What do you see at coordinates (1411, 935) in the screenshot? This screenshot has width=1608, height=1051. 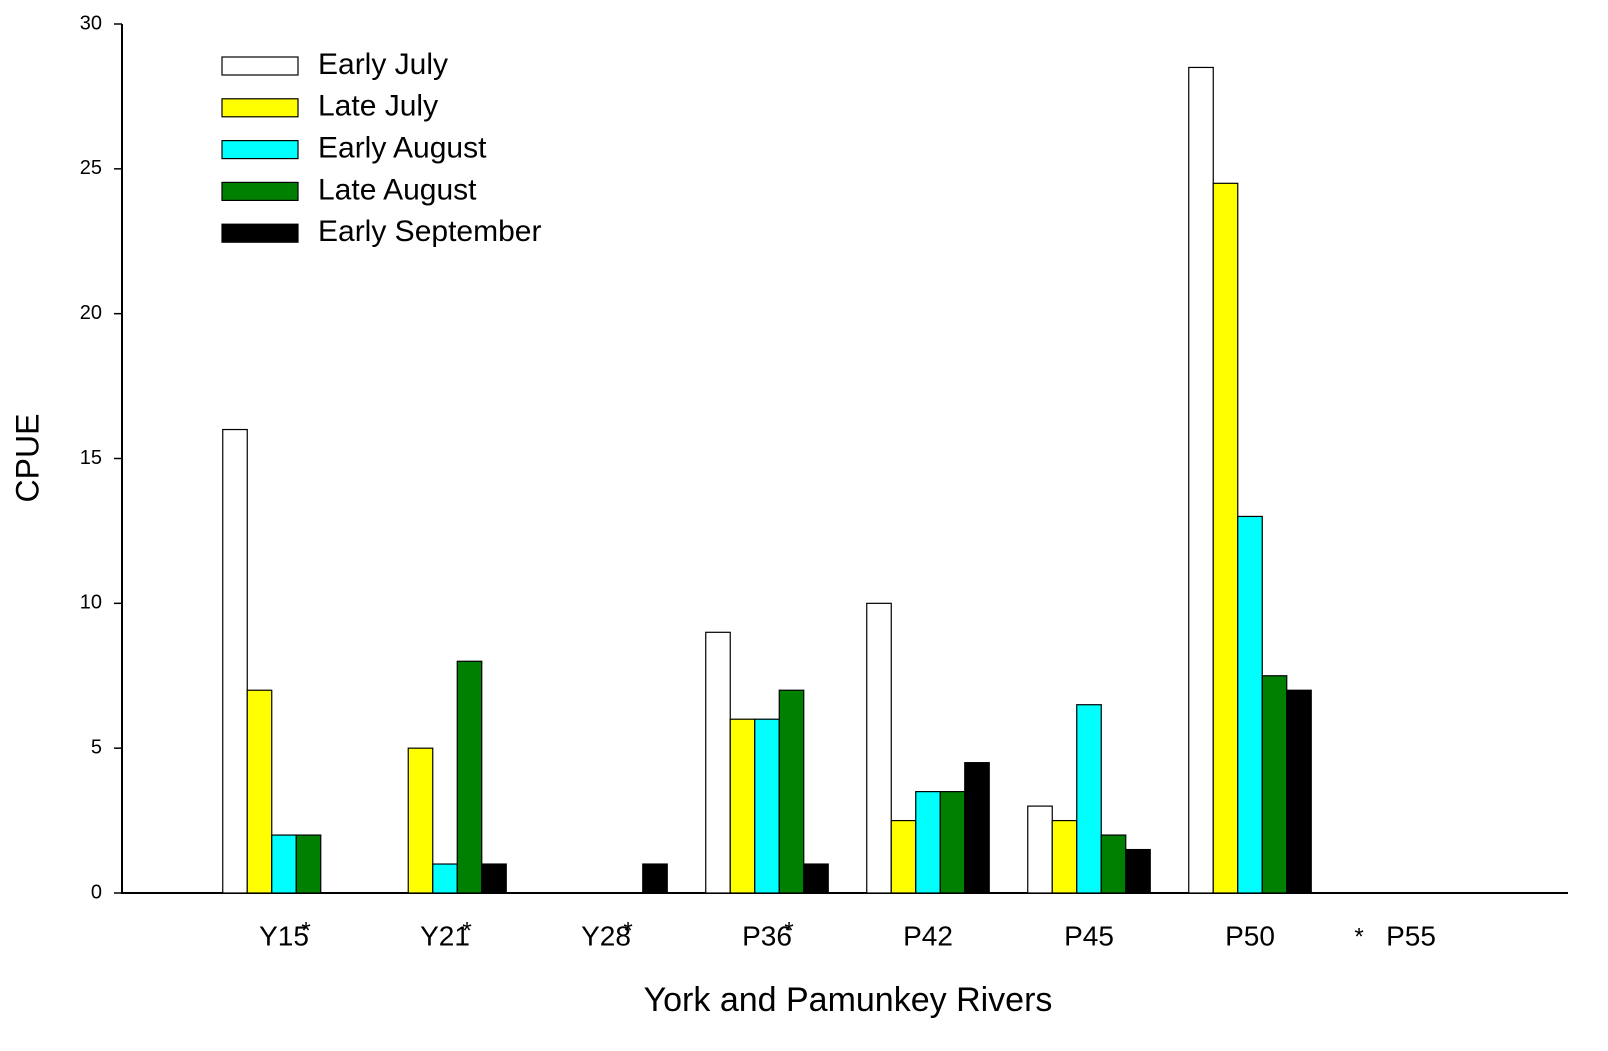 I see `x-tick-label: P55` at bounding box center [1411, 935].